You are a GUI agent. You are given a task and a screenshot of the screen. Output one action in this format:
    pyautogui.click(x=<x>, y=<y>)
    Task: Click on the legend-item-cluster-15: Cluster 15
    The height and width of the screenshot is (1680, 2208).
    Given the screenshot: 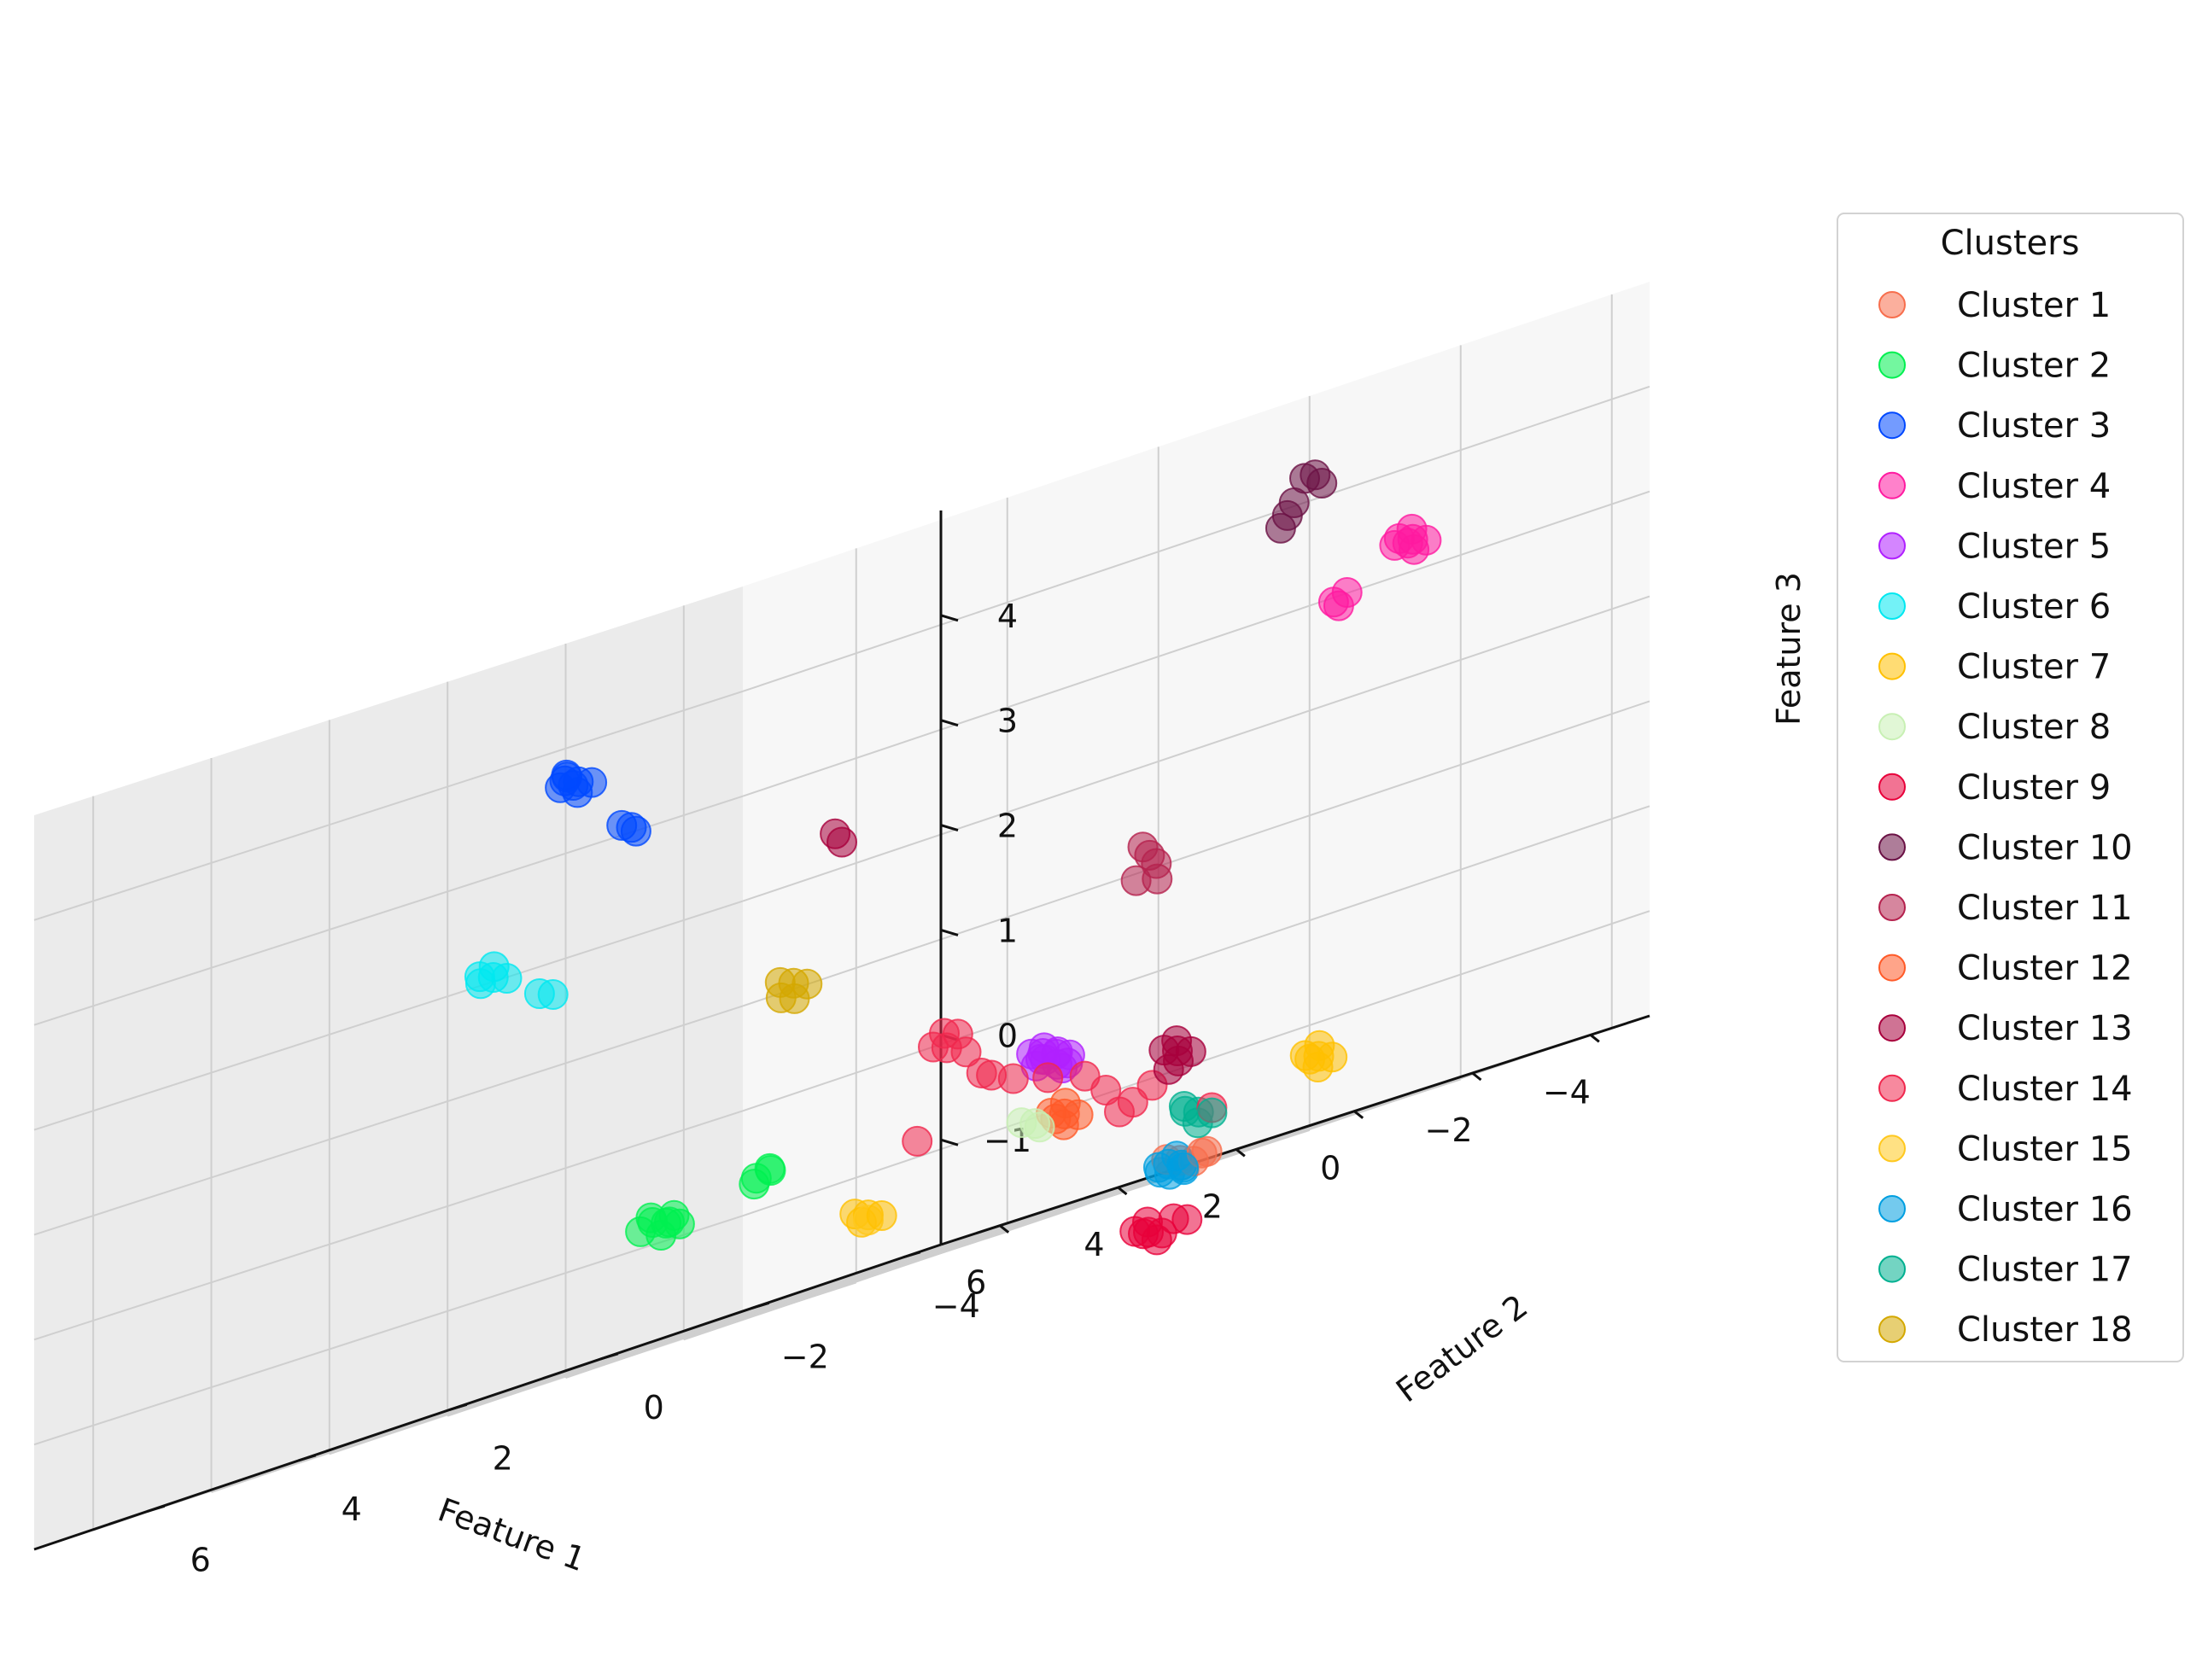 What is the action you would take?
    pyautogui.click(x=2005, y=1149)
    